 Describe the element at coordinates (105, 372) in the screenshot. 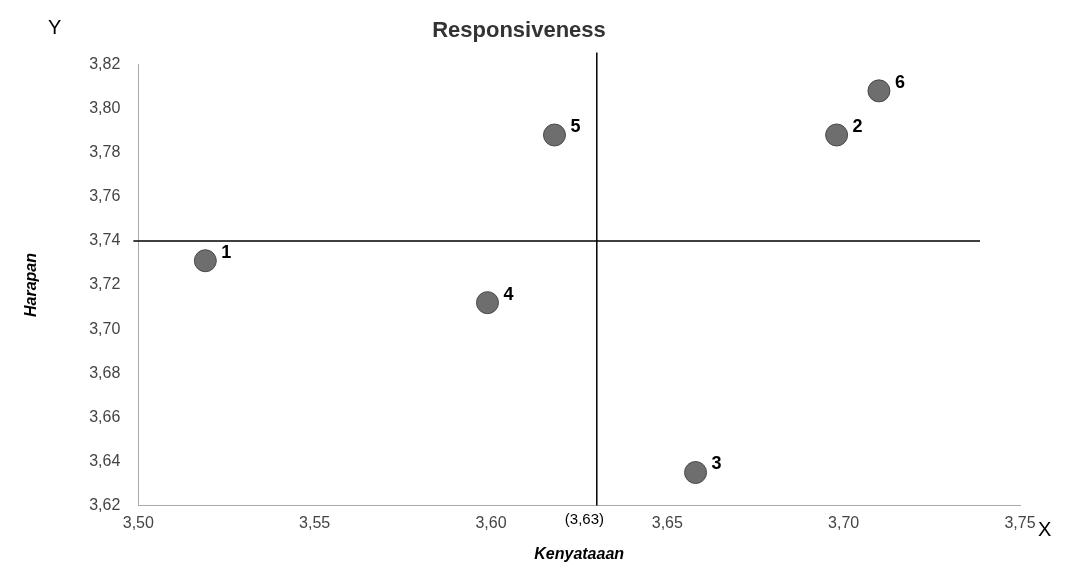

I see `y-tick-label: 3,68` at that location.